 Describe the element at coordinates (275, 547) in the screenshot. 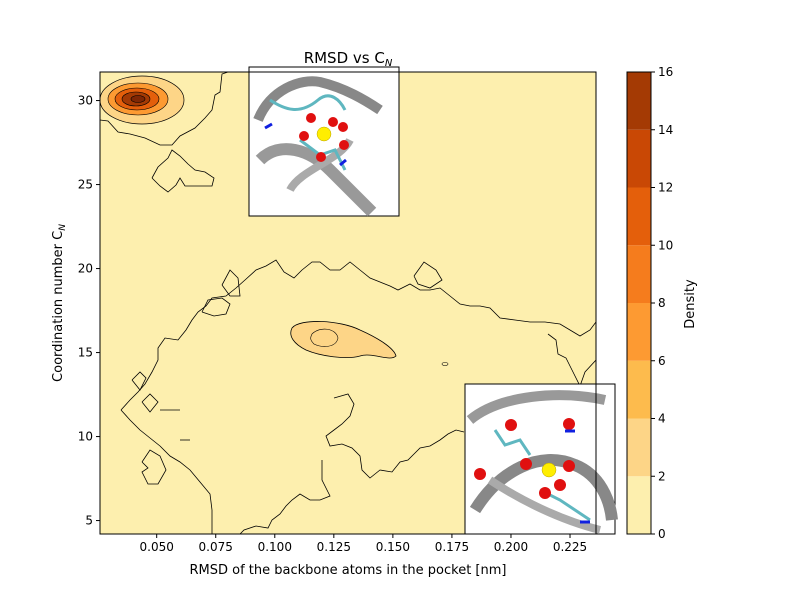

I see `x-tick-label: 0.100` at that location.